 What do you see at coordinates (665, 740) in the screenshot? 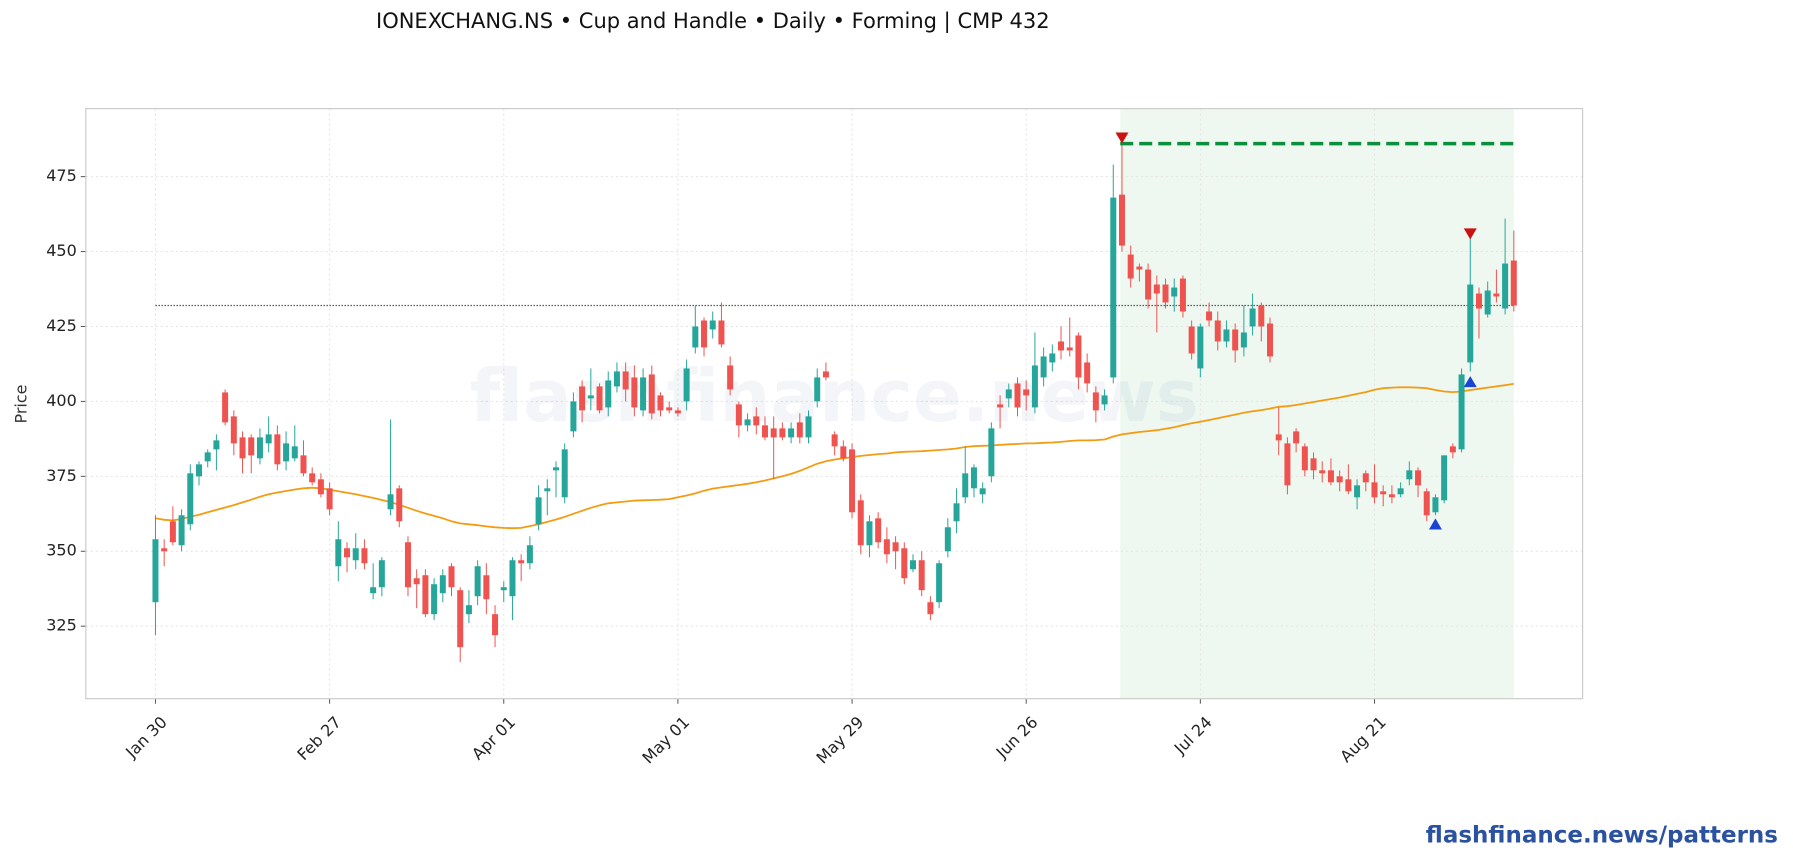
I see `x-tick-label: May 01` at bounding box center [665, 740].